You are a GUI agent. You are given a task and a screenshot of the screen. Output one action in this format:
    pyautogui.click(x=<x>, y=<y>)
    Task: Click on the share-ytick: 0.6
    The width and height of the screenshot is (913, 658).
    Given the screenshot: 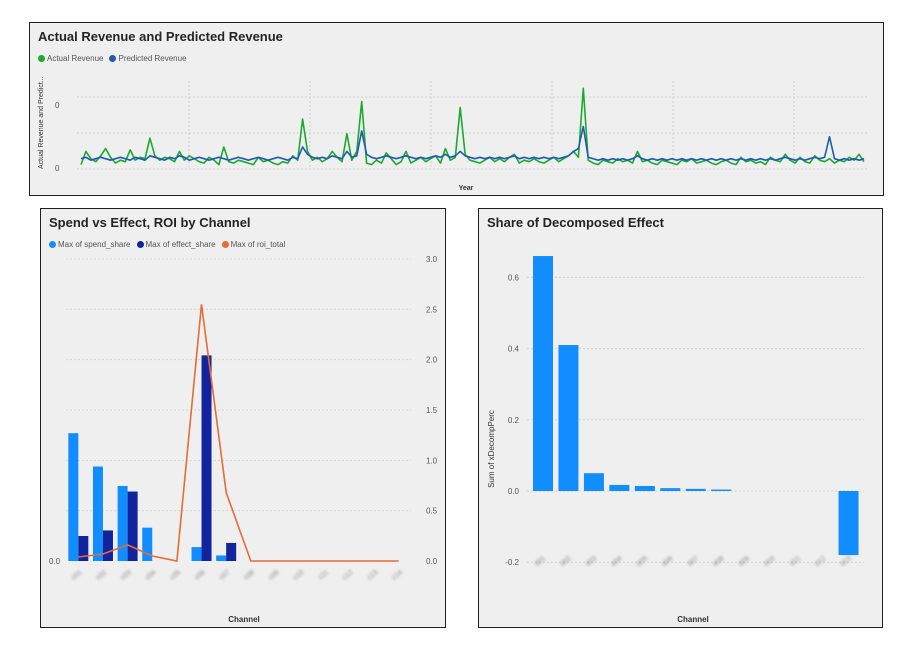 What is the action you would take?
    pyautogui.click(x=514, y=277)
    